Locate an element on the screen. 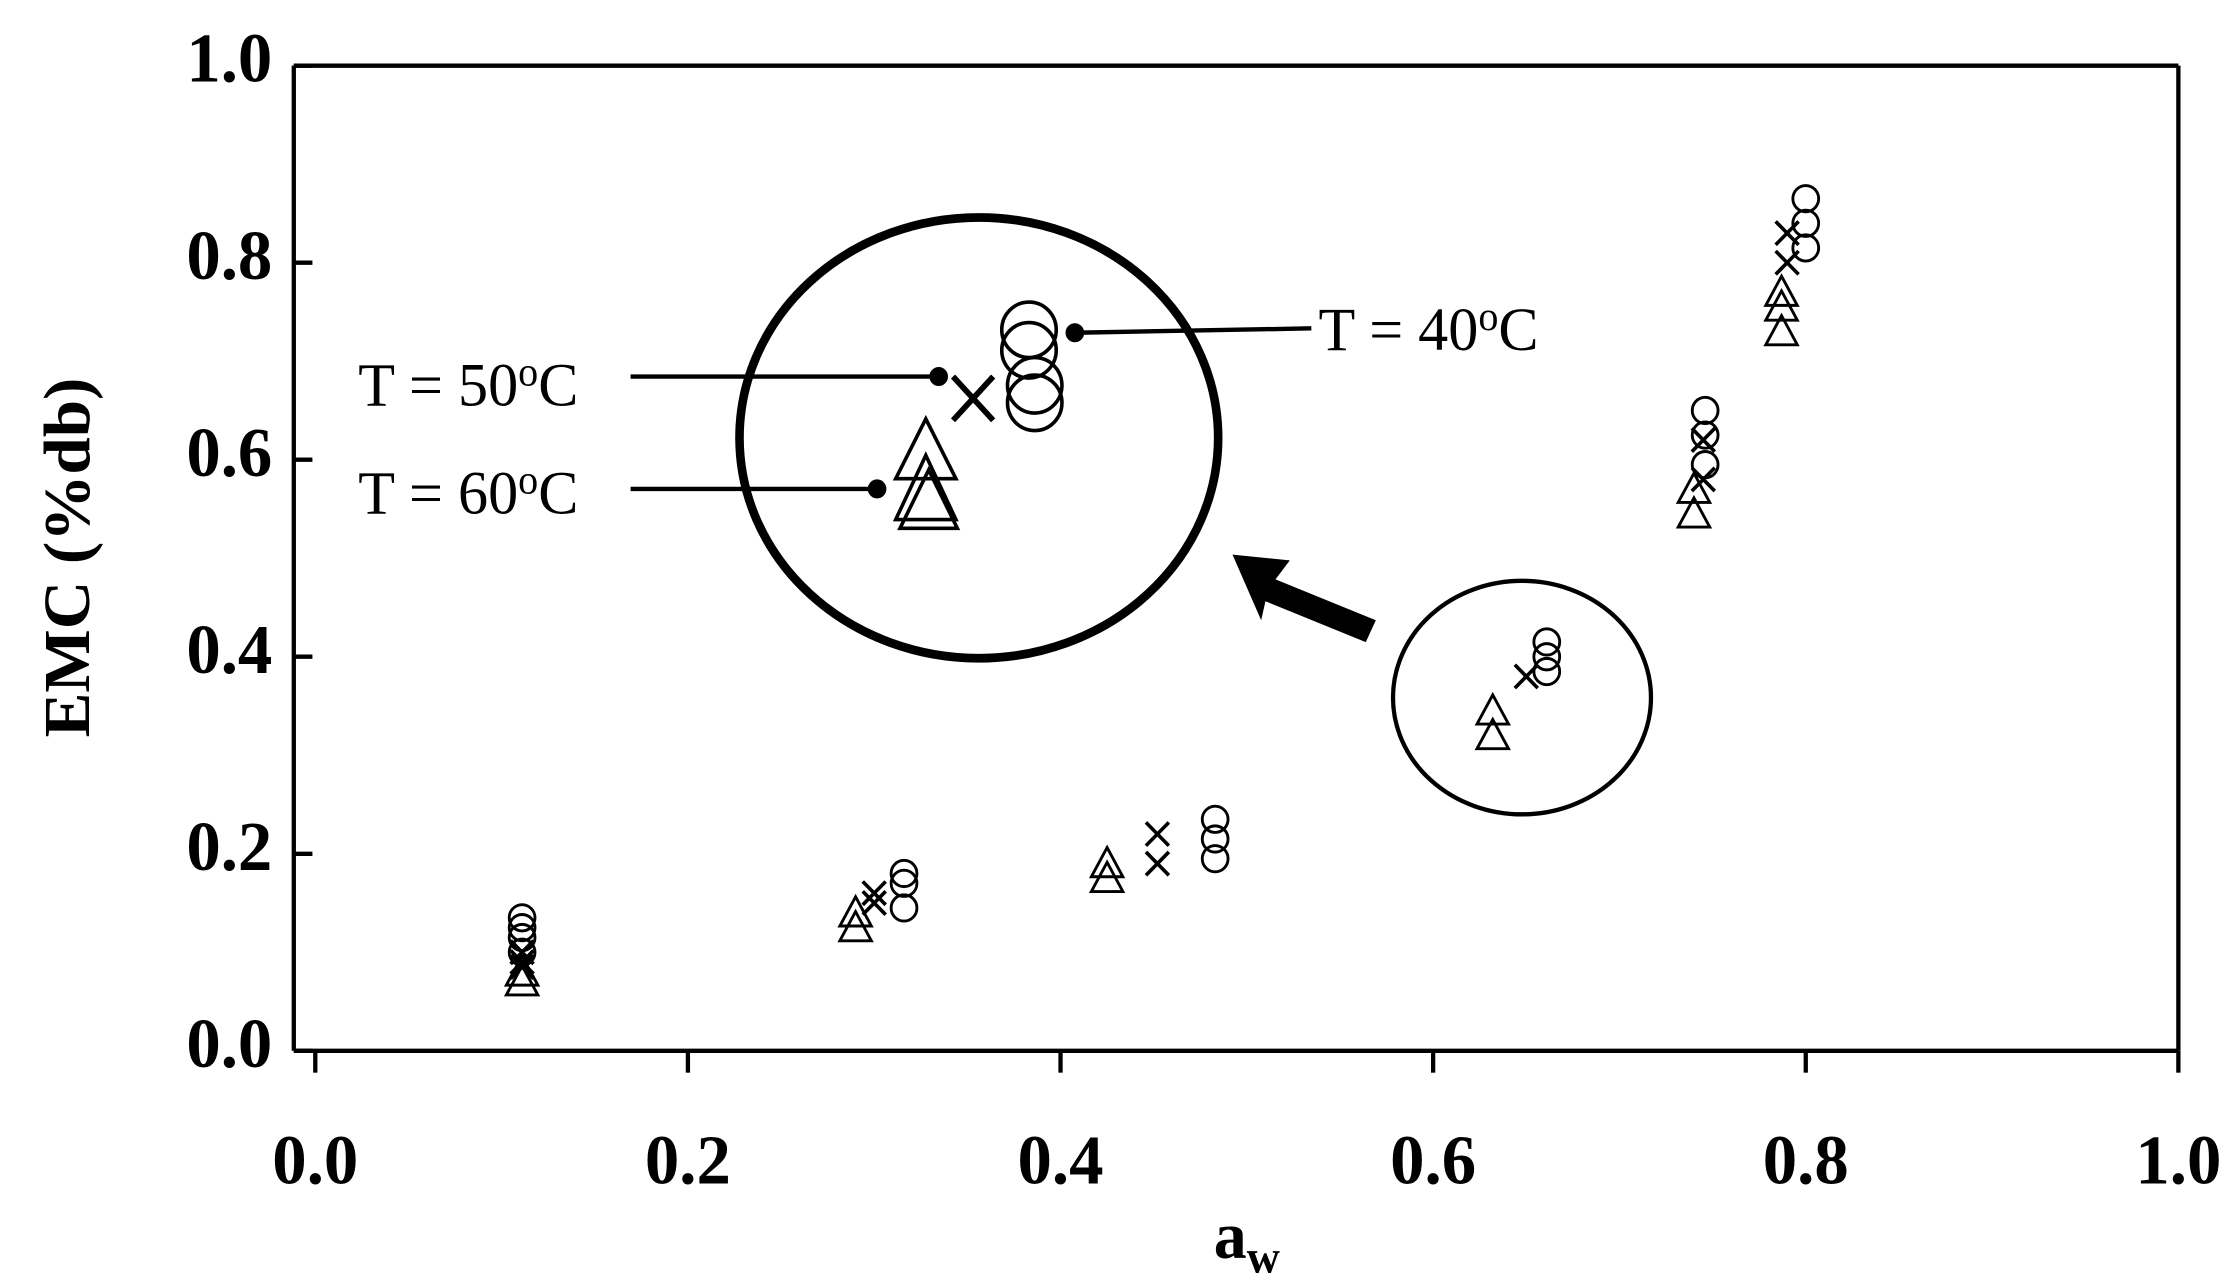  annotation-leaders is located at coordinates (971, 411).